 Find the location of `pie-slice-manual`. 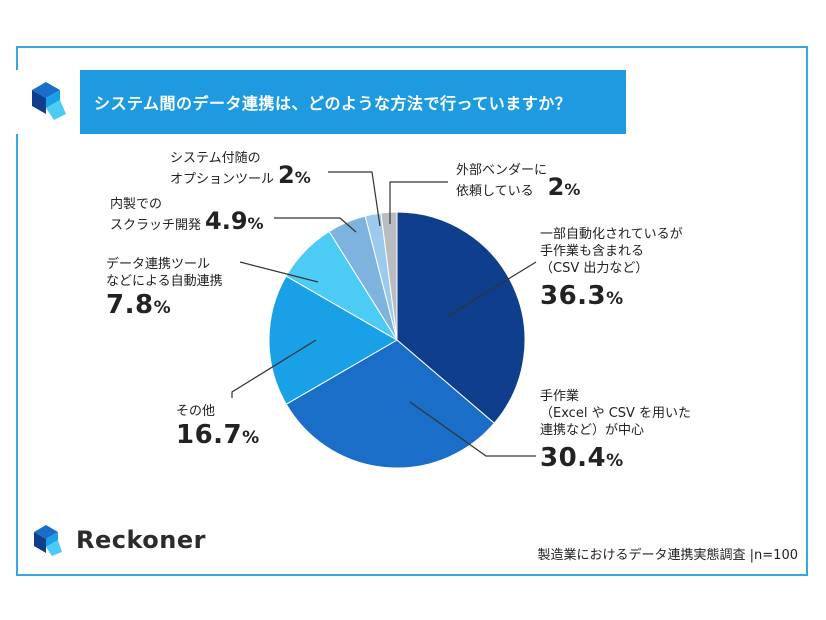

pie-slice-manual is located at coordinates (390, 404).